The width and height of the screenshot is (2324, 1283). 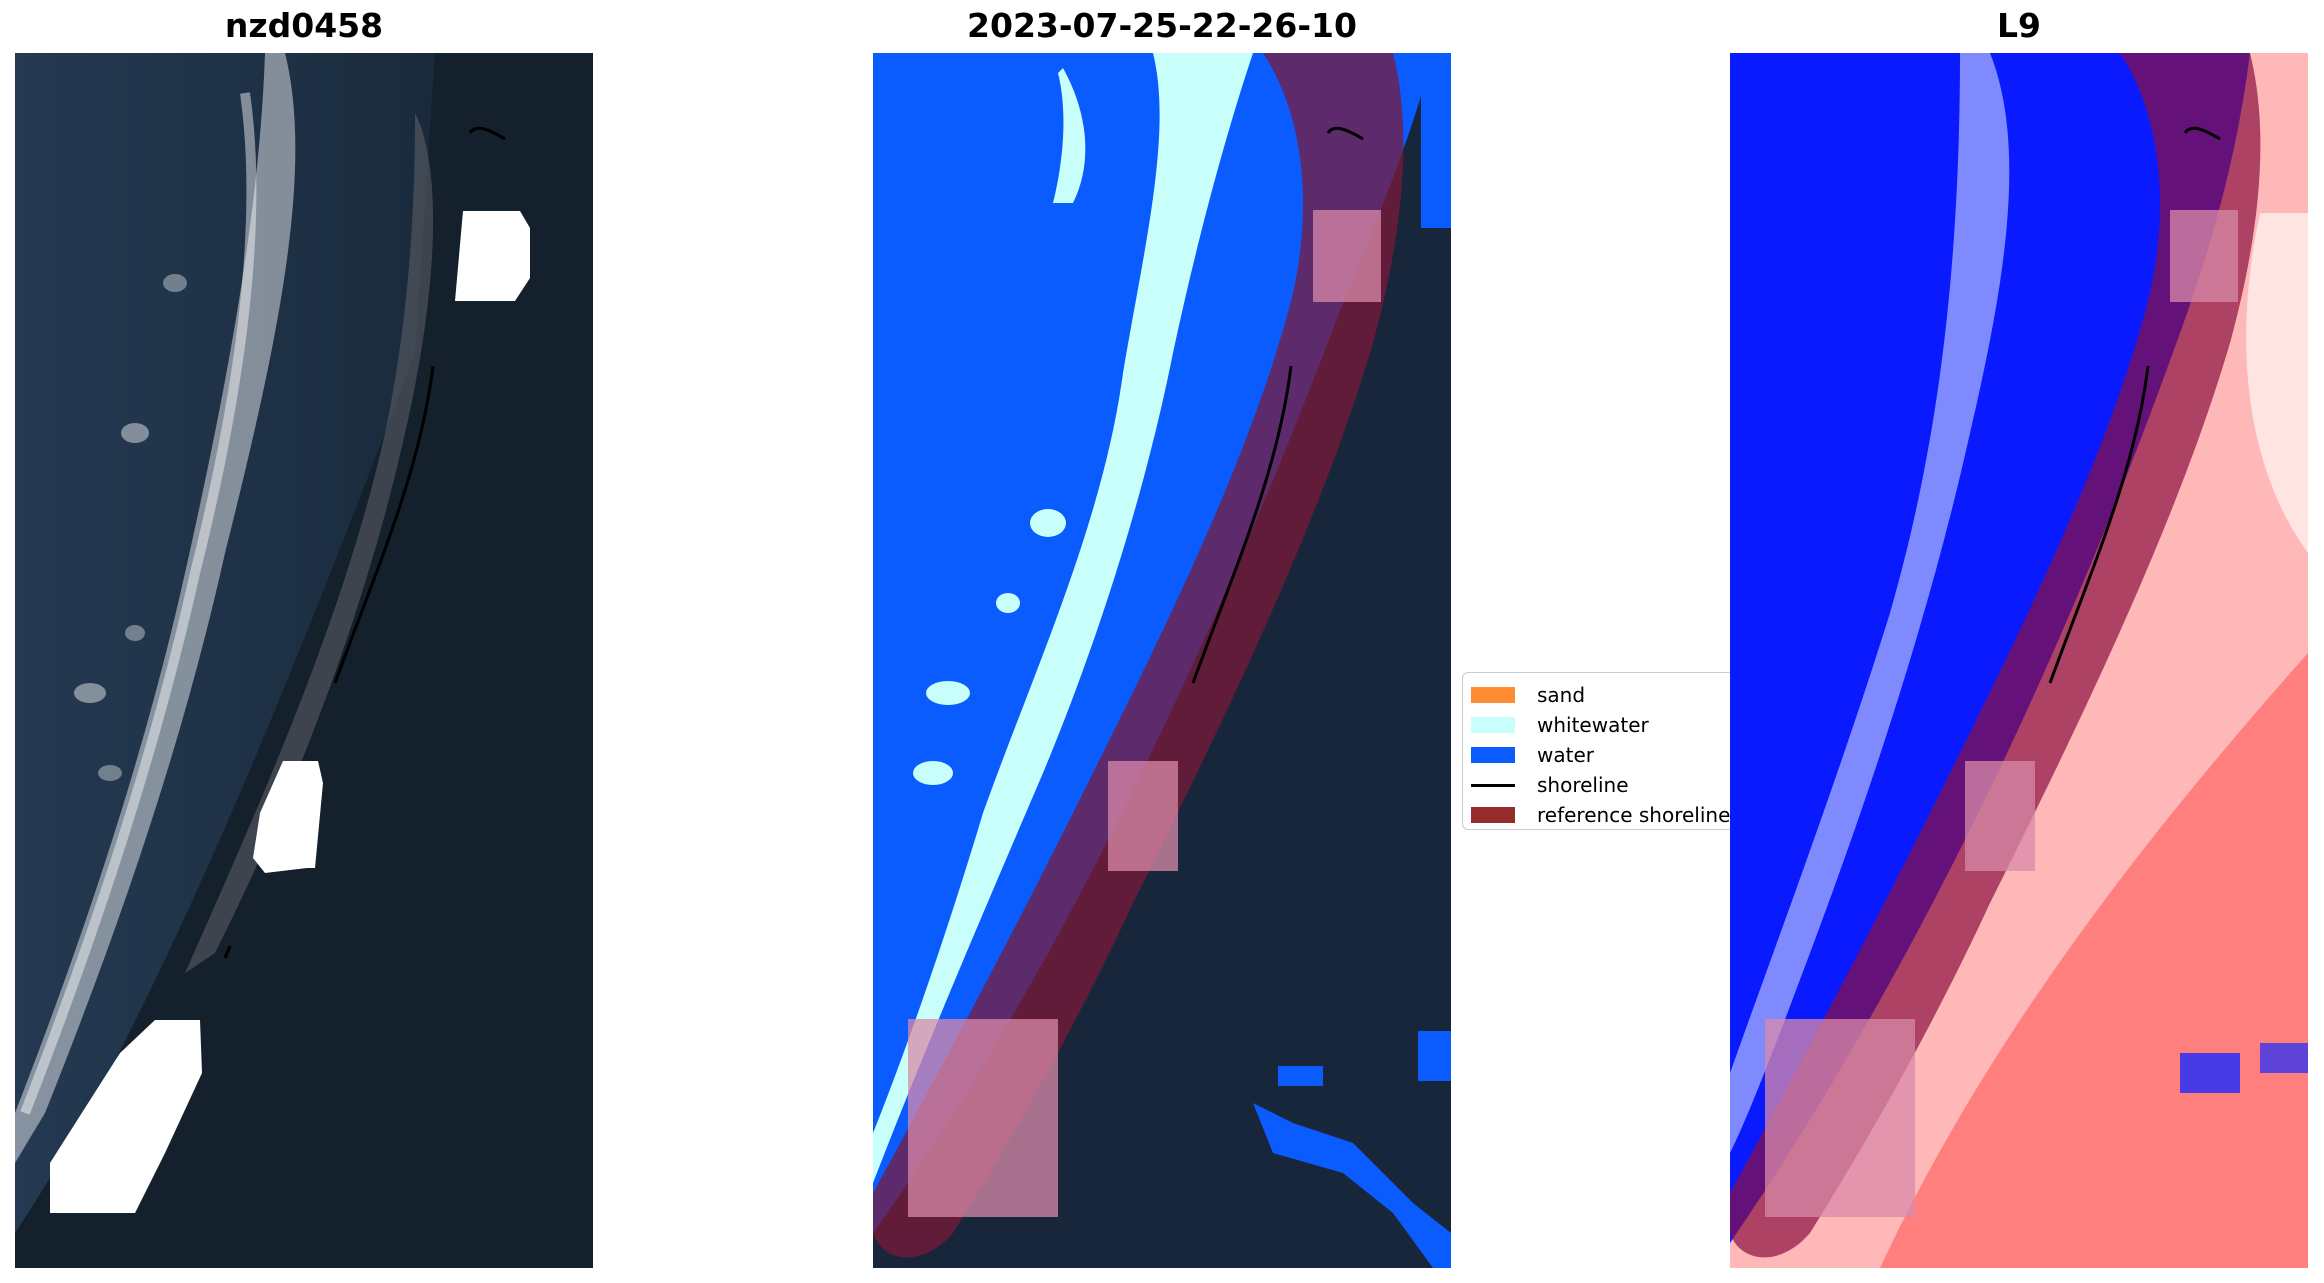 I want to click on panel-title-classification: 2023-07-25-22-26-10, so click(x=1162, y=25).